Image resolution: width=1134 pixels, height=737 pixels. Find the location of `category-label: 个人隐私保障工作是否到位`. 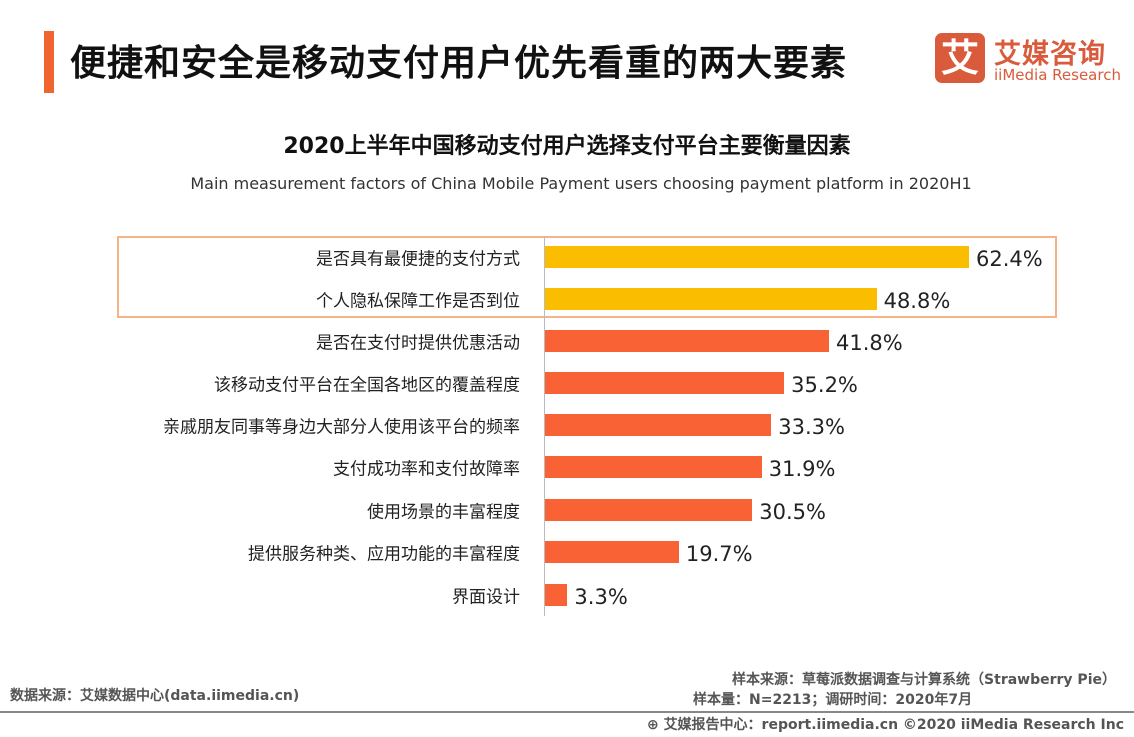

category-label: 个人隐私保障工作是否到位 is located at coordinates (418, 301).